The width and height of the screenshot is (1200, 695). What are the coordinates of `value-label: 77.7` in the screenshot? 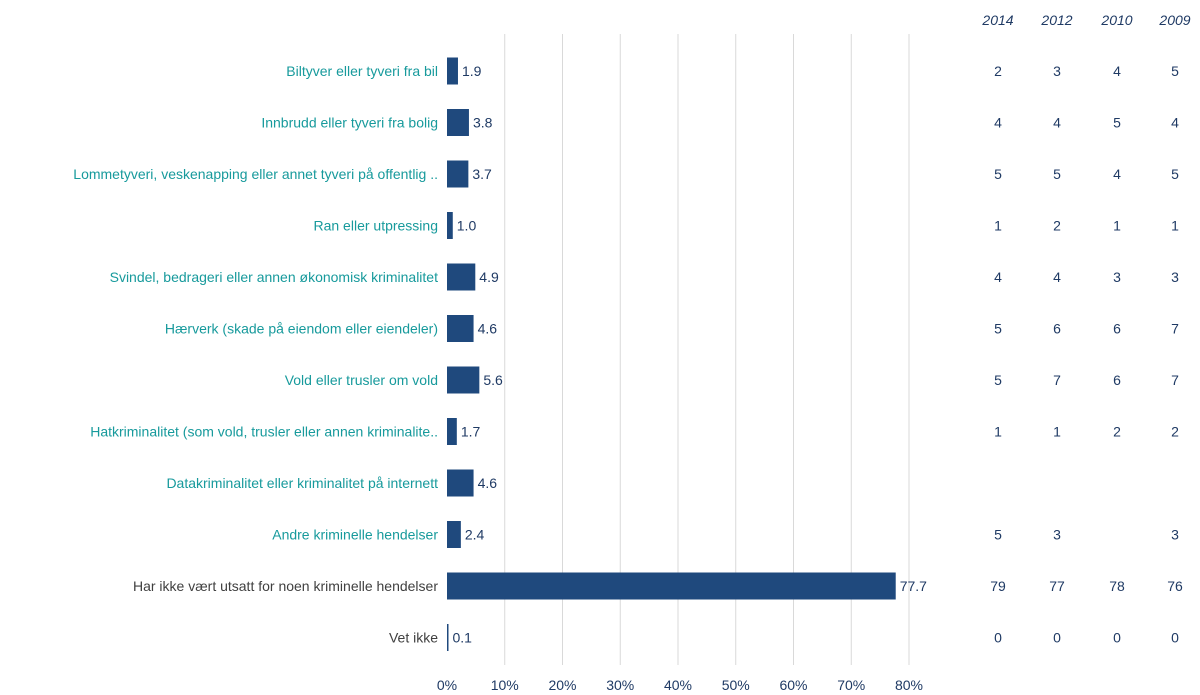 It's located at (913, 586).